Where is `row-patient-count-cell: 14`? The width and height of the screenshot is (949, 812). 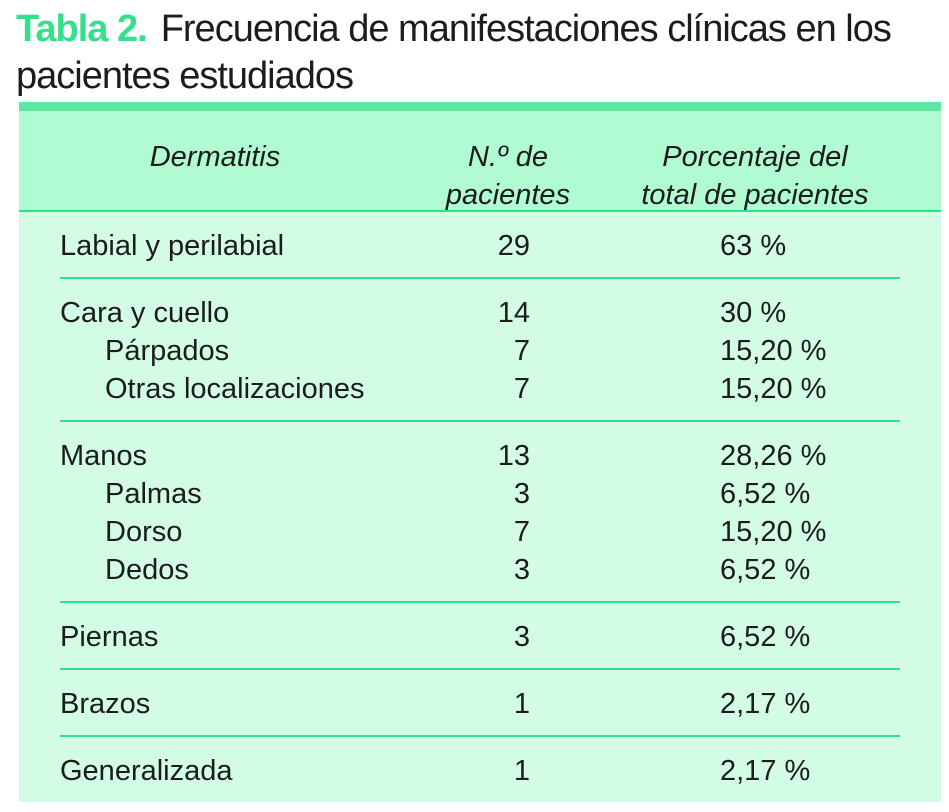
row-patient-count-cell: 14 is located at coordinates (513, 312).